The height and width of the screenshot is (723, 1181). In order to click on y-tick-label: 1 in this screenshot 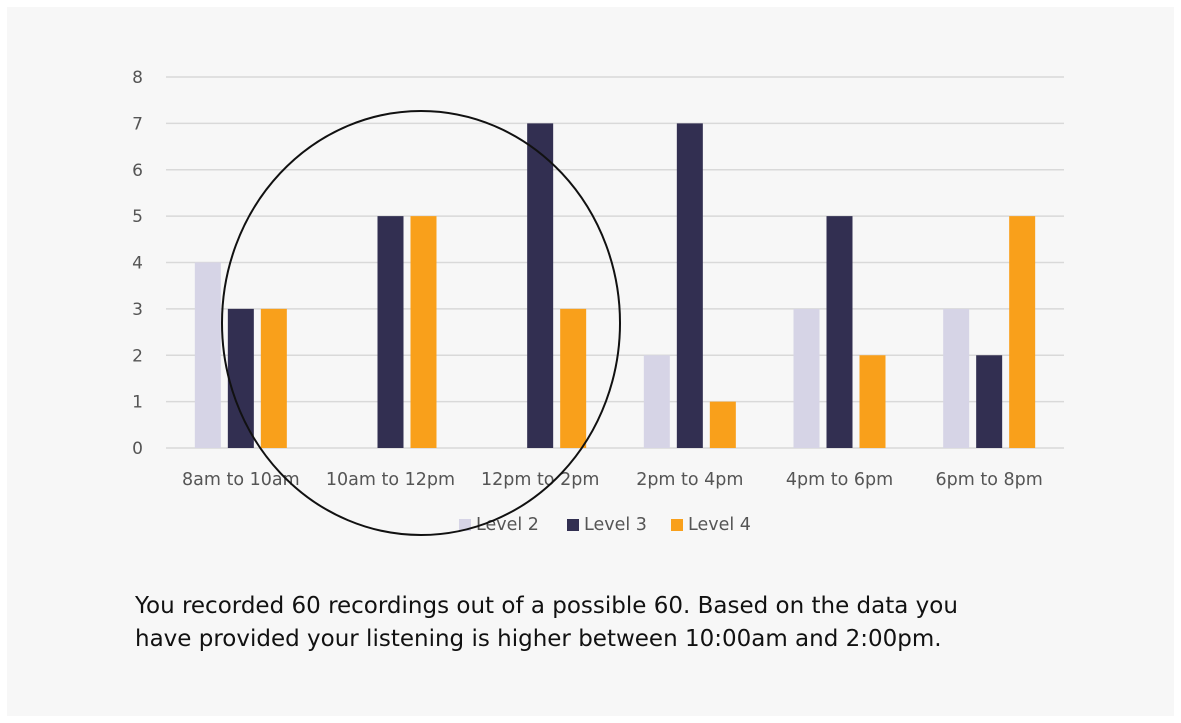, I will do `click(137, 403)`.